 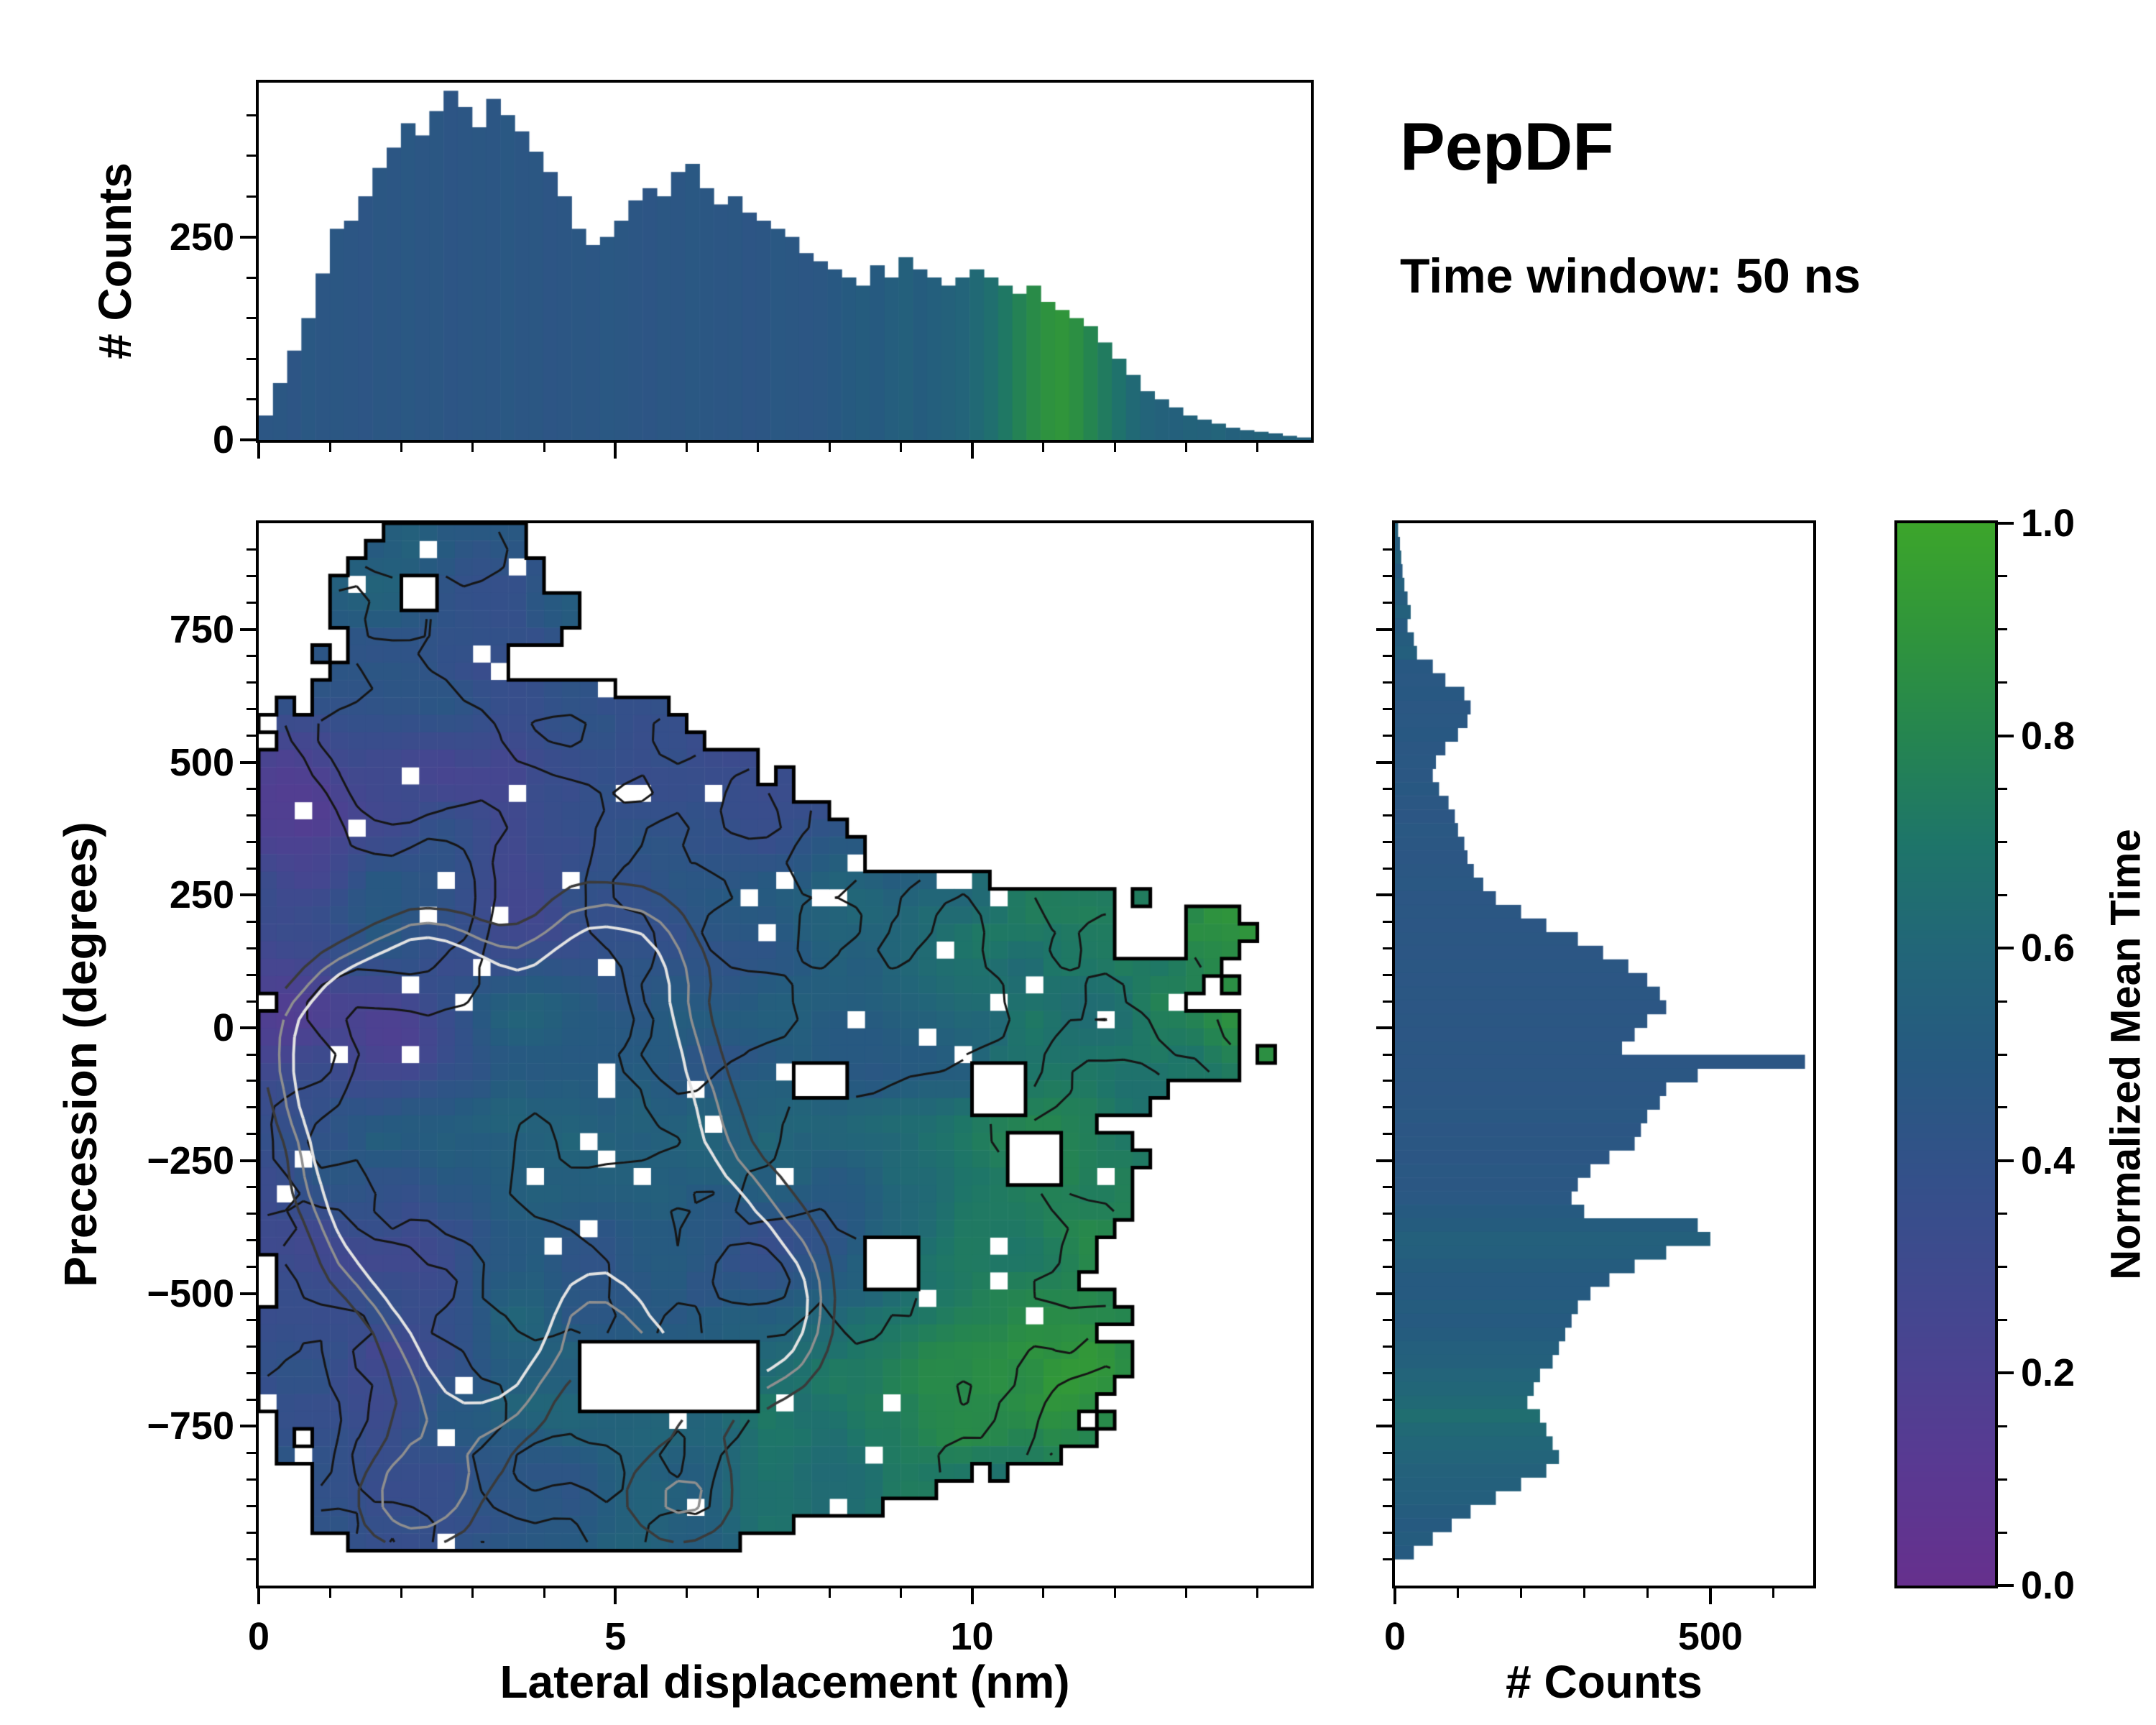 What do you see at coordinates (190, 1426) in the screenshot?
I see `y-tick-label: −750` at bounding box center [190, 1426].